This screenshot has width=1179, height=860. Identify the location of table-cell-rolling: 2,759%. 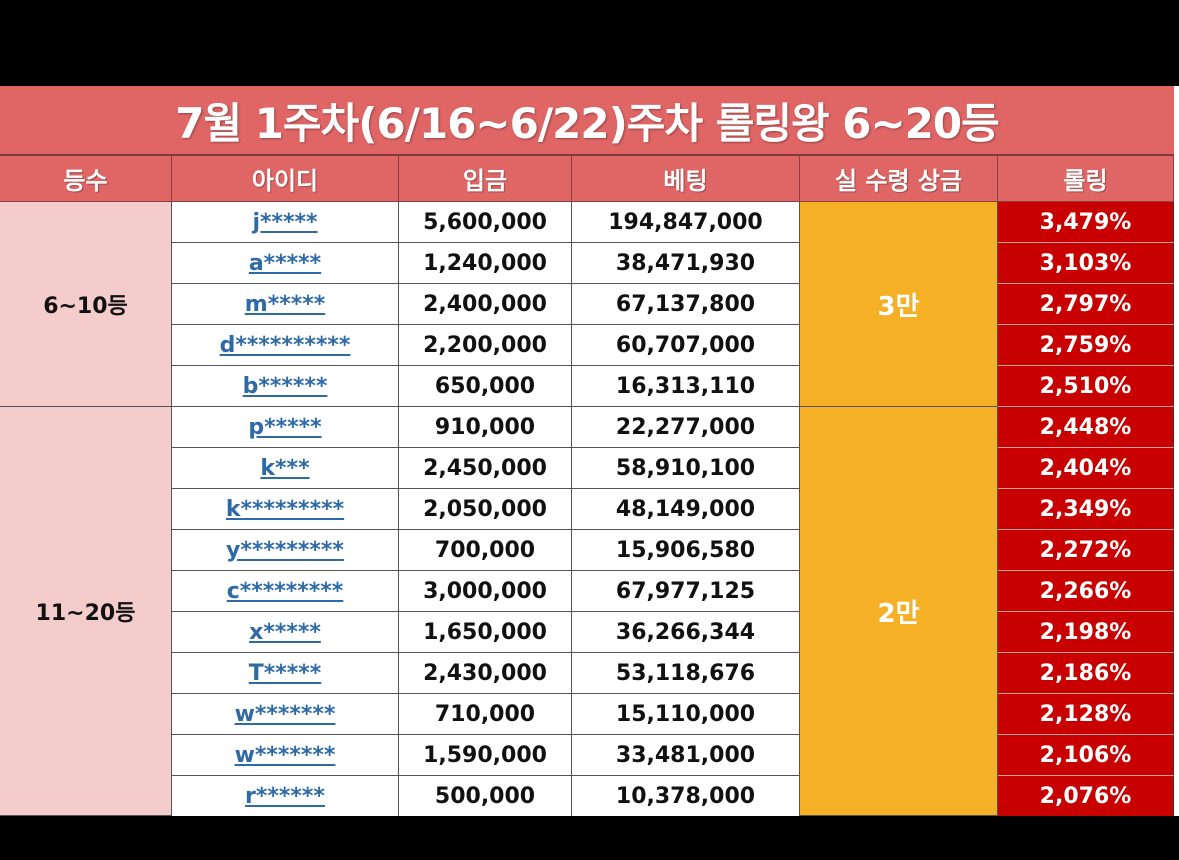
(1086, 345).